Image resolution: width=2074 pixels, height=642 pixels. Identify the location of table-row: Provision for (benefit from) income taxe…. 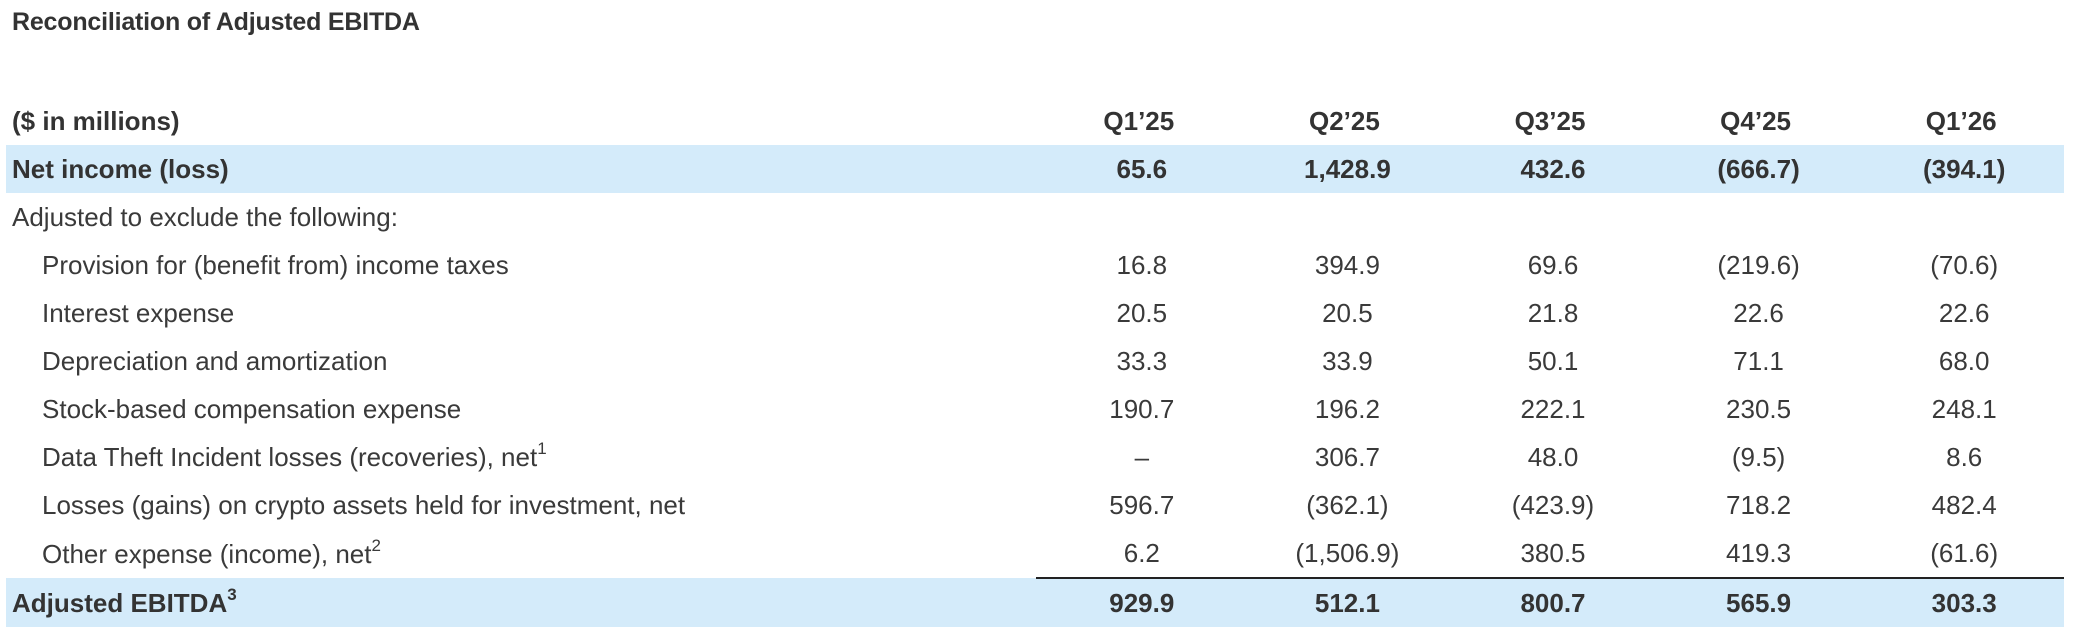
(1035, 265).